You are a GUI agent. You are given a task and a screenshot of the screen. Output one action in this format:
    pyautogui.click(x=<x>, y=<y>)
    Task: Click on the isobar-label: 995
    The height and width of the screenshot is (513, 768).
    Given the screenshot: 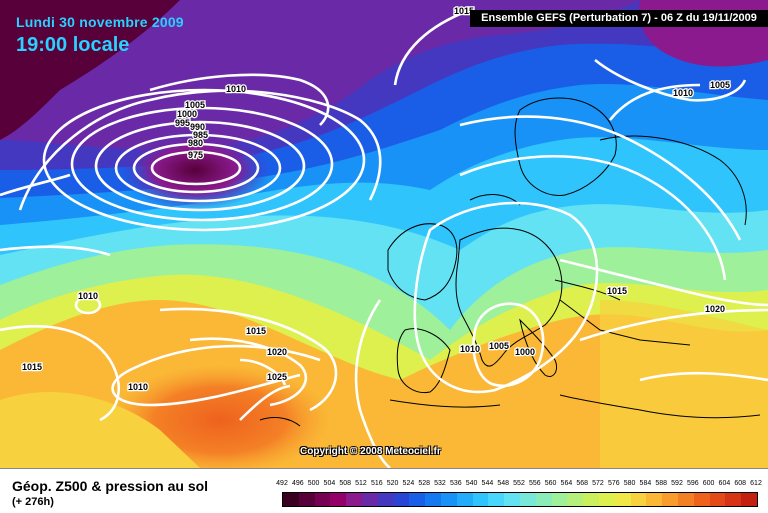 What is the action you would take?
    pyautogui.click(x=182, y=123)
    